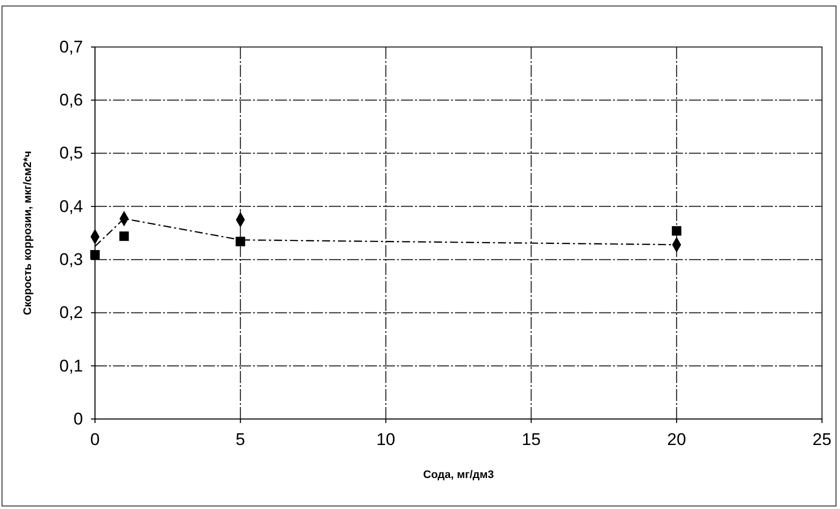  I want to click on y-tick-label: 0,3, so click(71, 260).